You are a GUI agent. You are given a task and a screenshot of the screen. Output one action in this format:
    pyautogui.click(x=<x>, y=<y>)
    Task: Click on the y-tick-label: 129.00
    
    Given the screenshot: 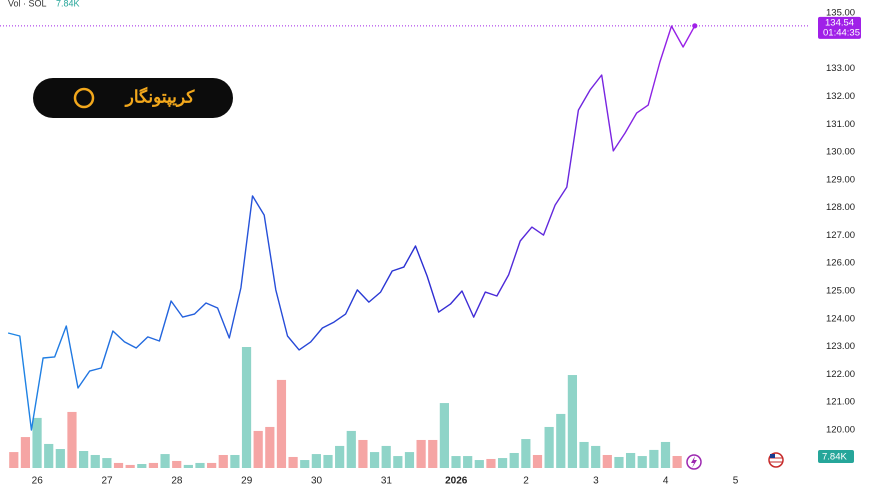 What is the action you would take?
    pyautogui.click(x=840, y=179)
    